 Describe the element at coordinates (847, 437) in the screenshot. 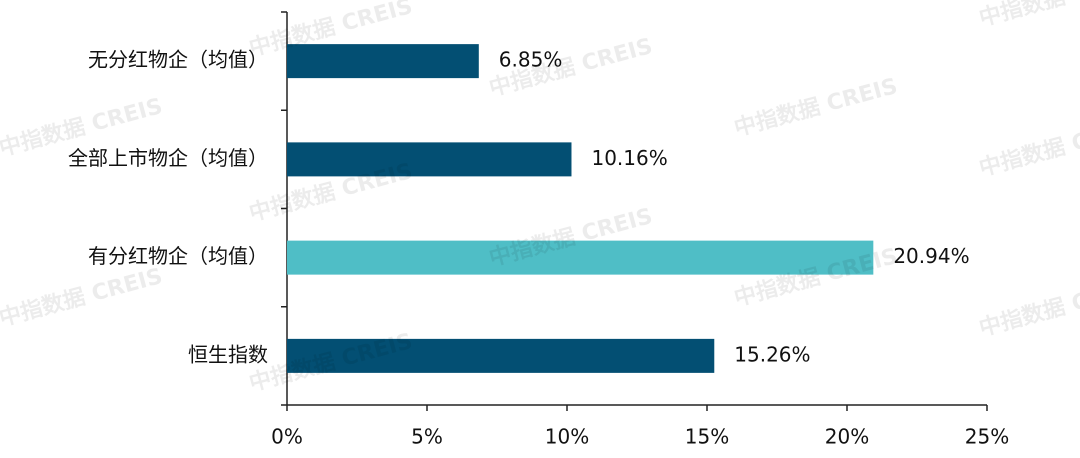

I see `x-tick-label: 20%` at that location.